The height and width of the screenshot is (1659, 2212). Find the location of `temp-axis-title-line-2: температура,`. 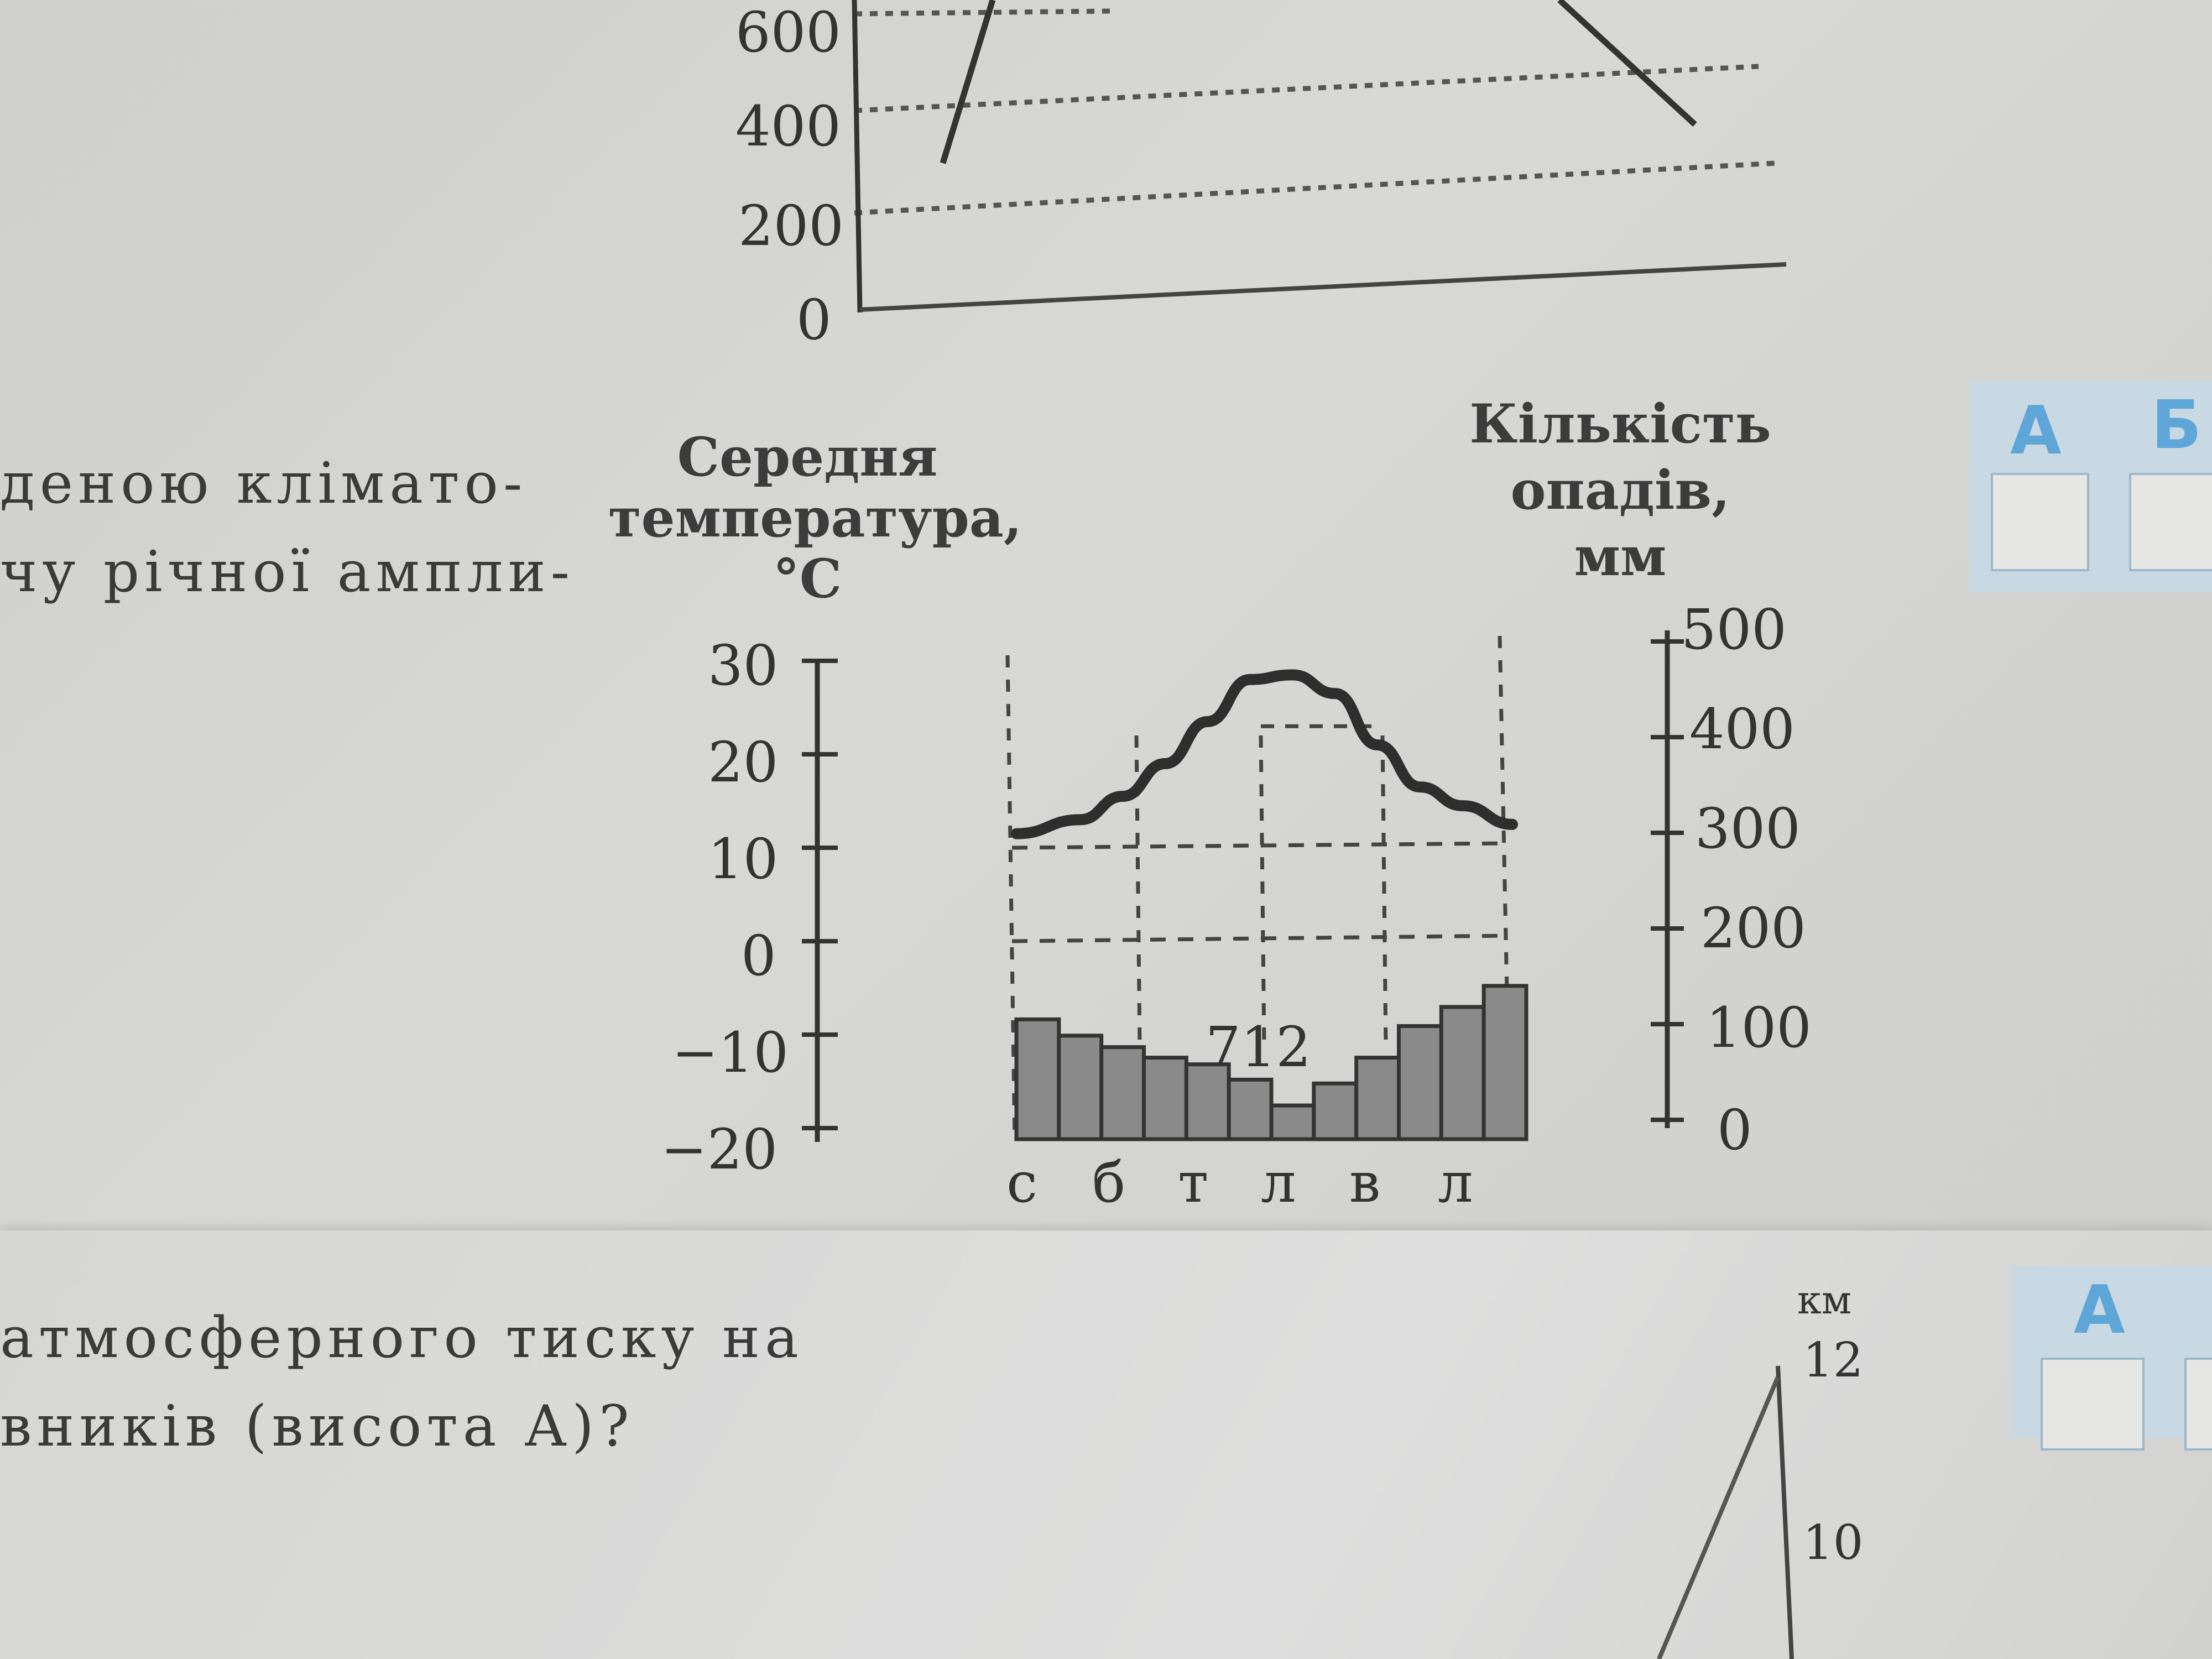

temp-axis-title-line-2: температура, is located at coordinates (815, 518).